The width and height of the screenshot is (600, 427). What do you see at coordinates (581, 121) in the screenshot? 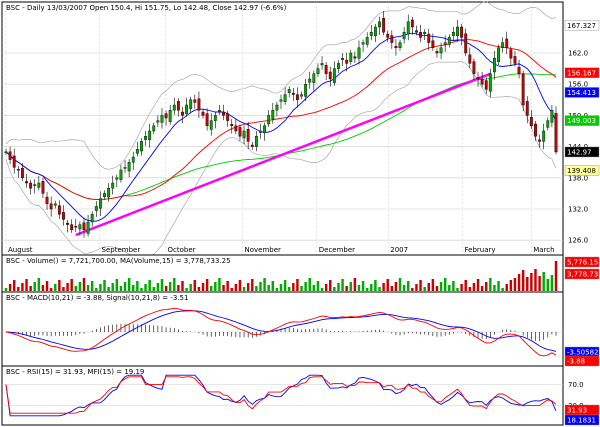
I see `price-badge: 149.003` at bounding box center [581, 121].